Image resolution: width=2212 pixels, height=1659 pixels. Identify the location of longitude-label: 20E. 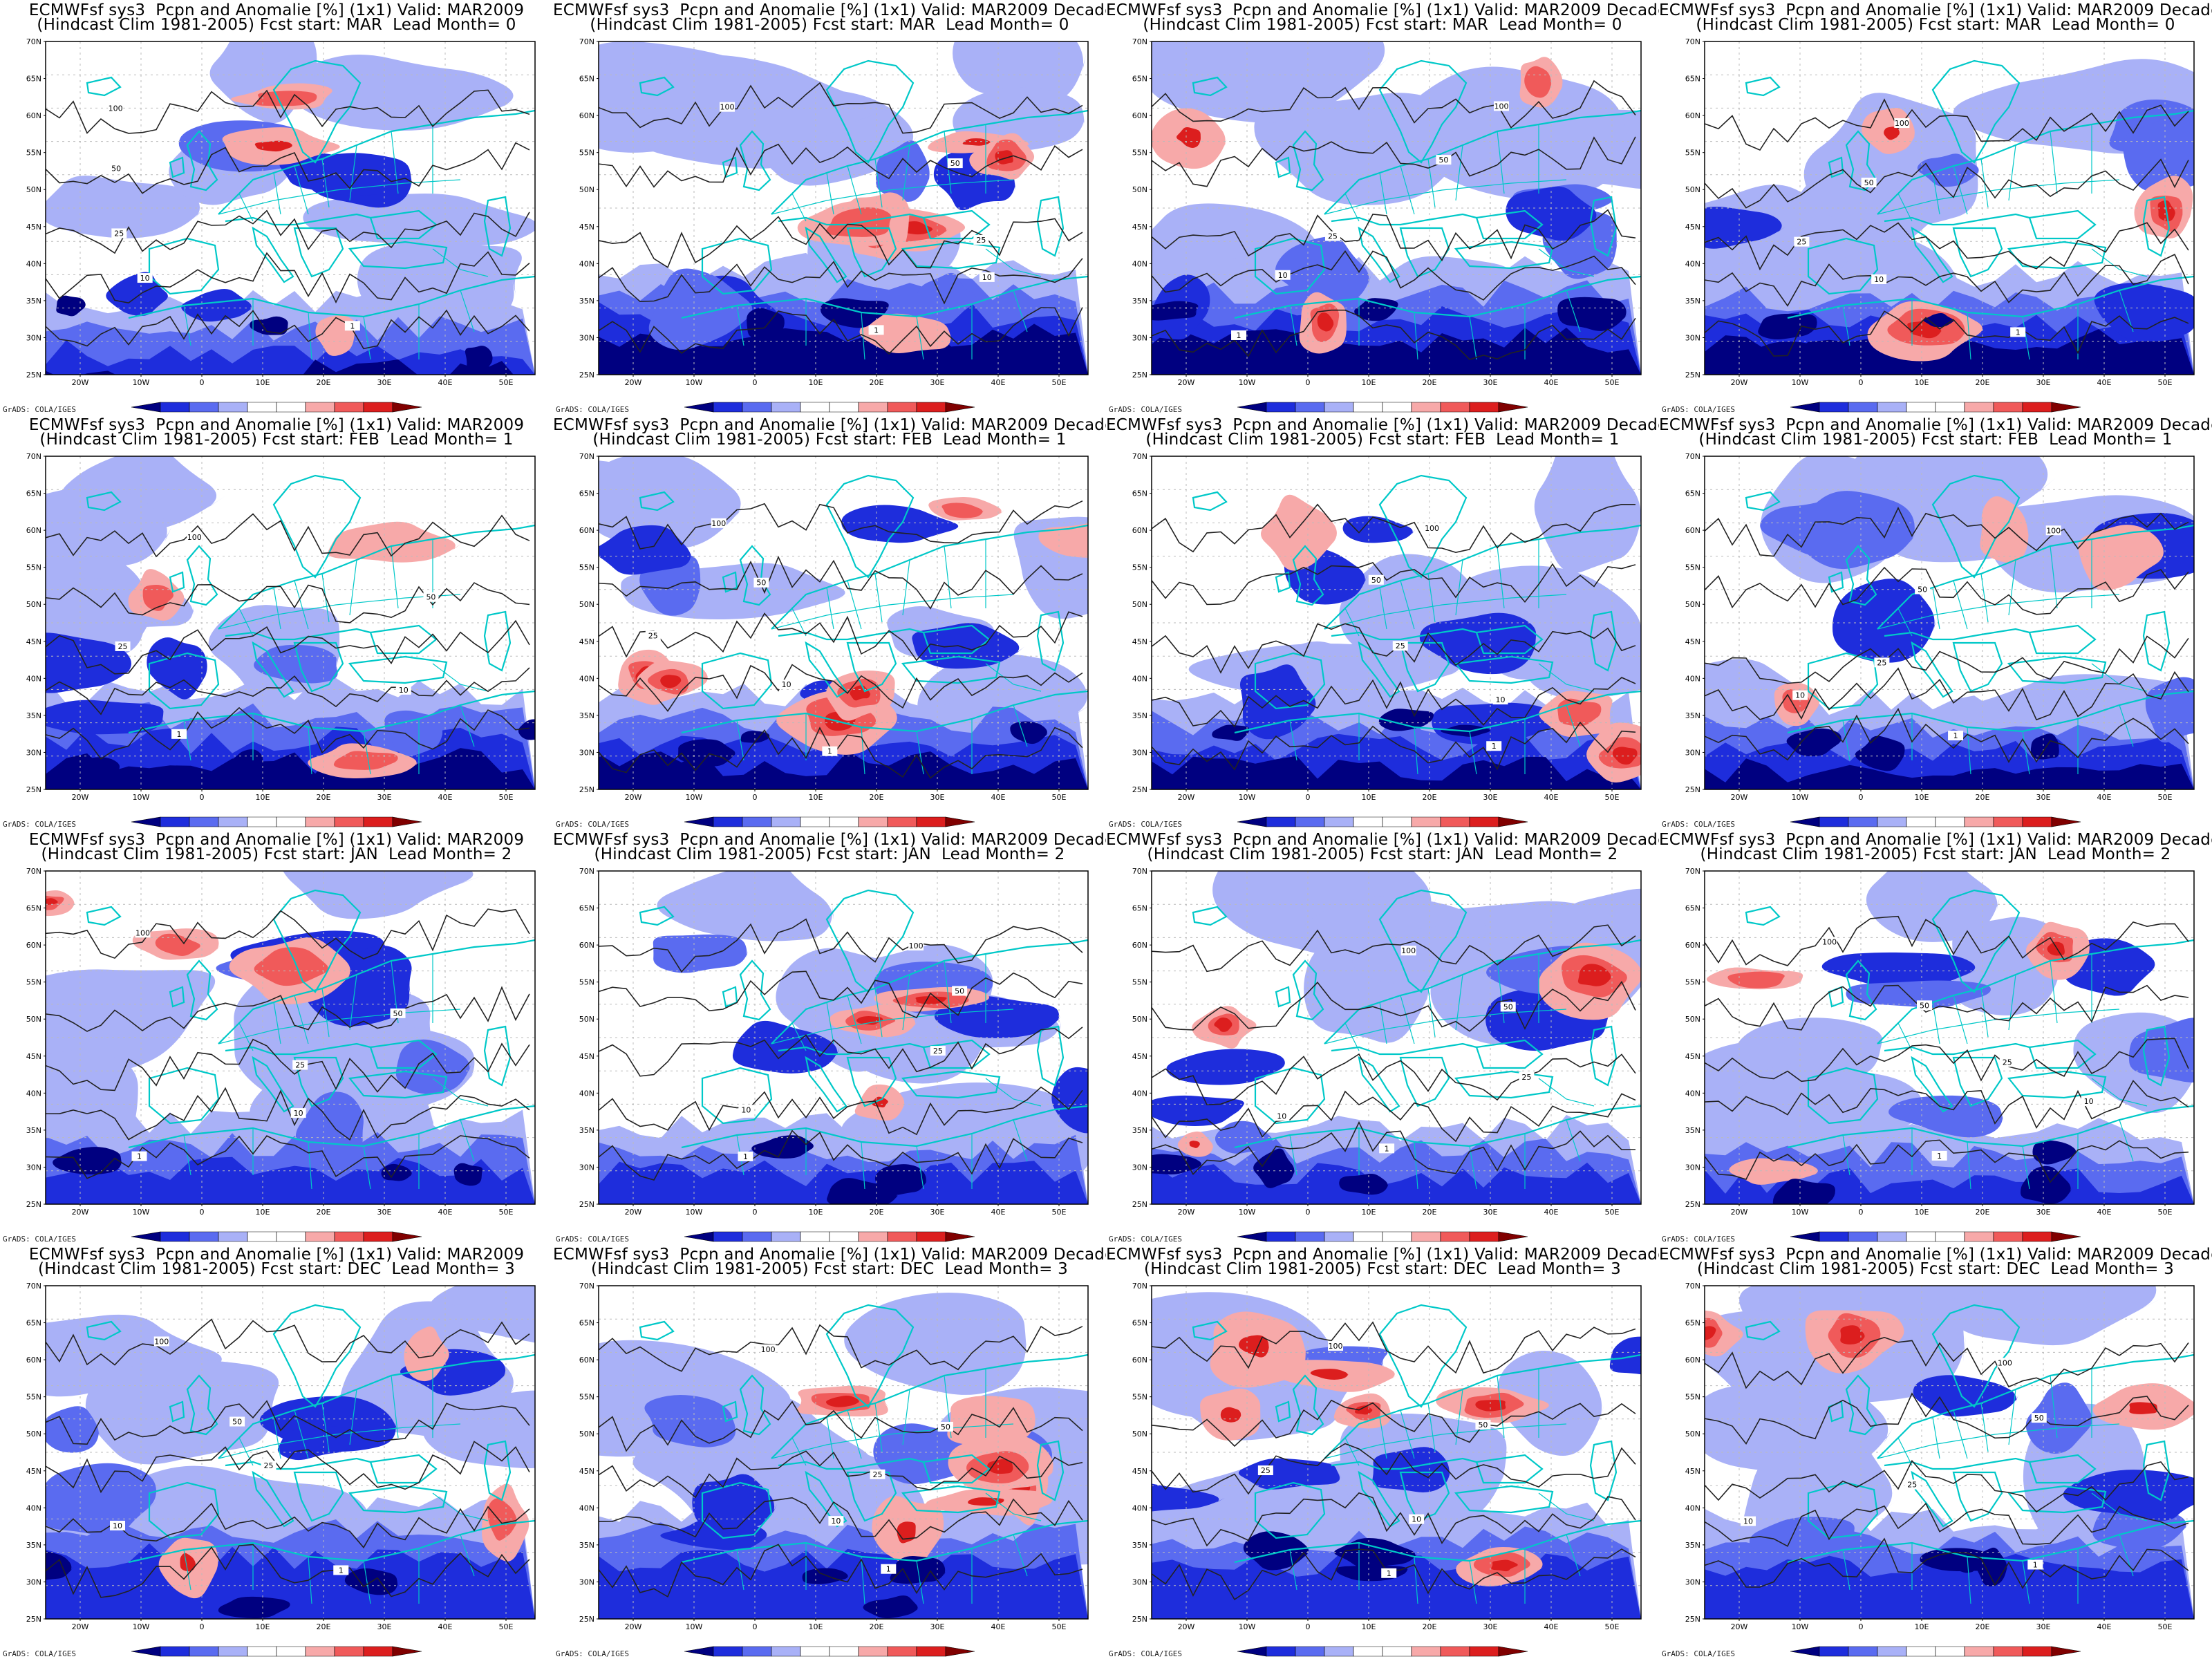
(1983, 1626).